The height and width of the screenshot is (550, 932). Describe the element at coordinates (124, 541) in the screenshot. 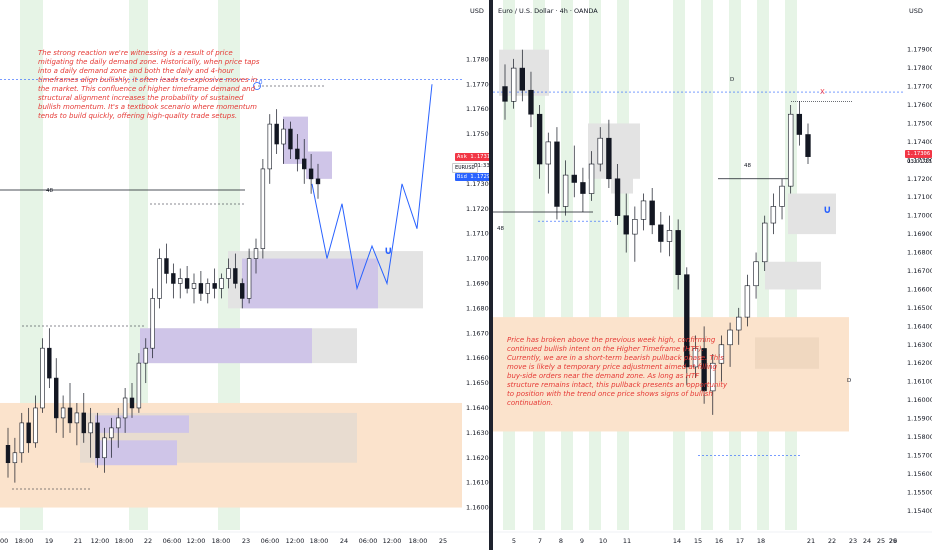

I see `left-x-tick-5: 18:00` at that location.